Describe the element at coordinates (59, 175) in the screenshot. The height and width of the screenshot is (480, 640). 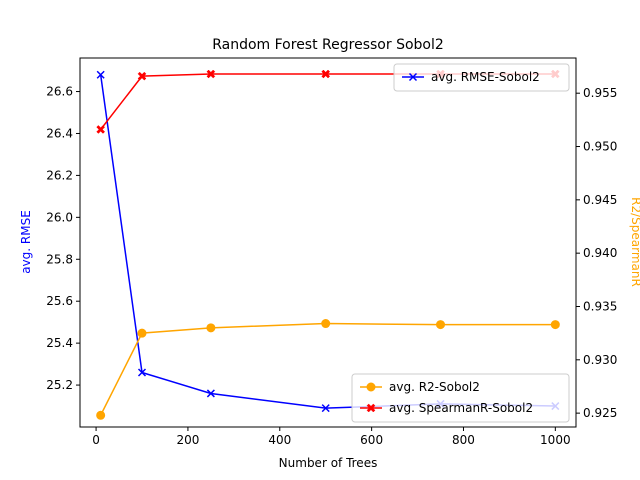
I see `y-left-tick-label: 26.2` at that location.